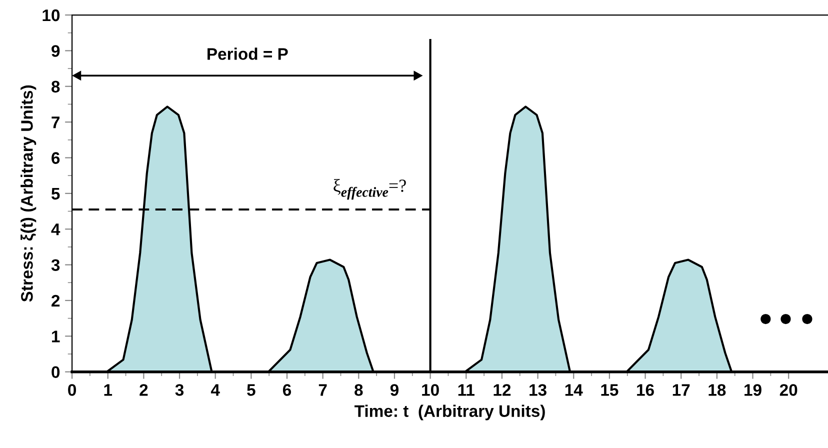 This screenshot has height=448, width=828. Describe the element at coordinates (51, 15) in the screenshot. I see `y-tick-label: 10` at that location.